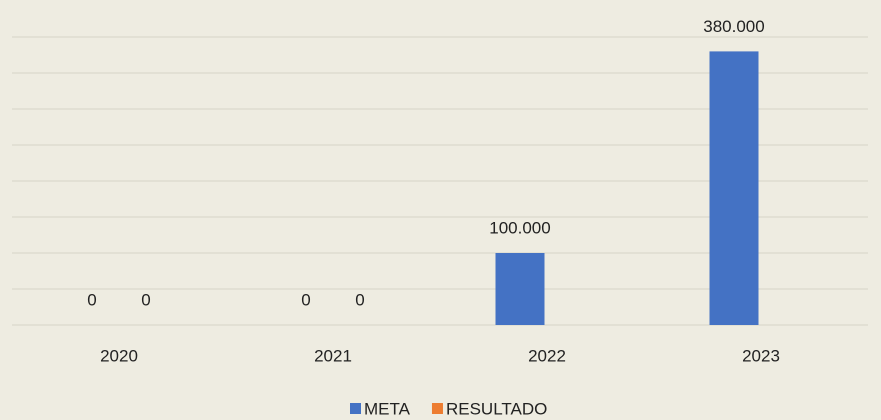 This screenshot has height=420, width=881. I want to click on legend-label: RESULTADO, so click(496, 408).